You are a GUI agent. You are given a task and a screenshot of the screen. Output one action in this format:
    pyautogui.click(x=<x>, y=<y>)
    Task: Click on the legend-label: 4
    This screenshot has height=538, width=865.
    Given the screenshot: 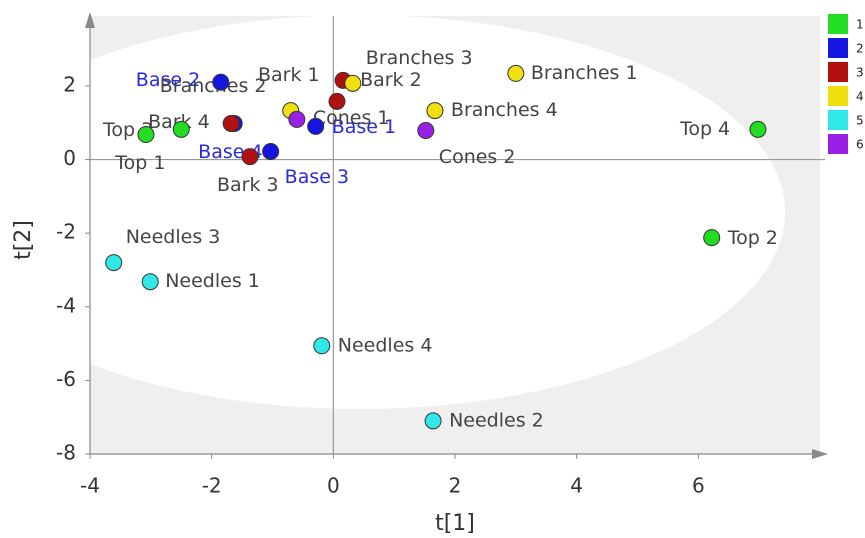 What is the action you would take?
    pyautogui.click(x=860, y=97)
    